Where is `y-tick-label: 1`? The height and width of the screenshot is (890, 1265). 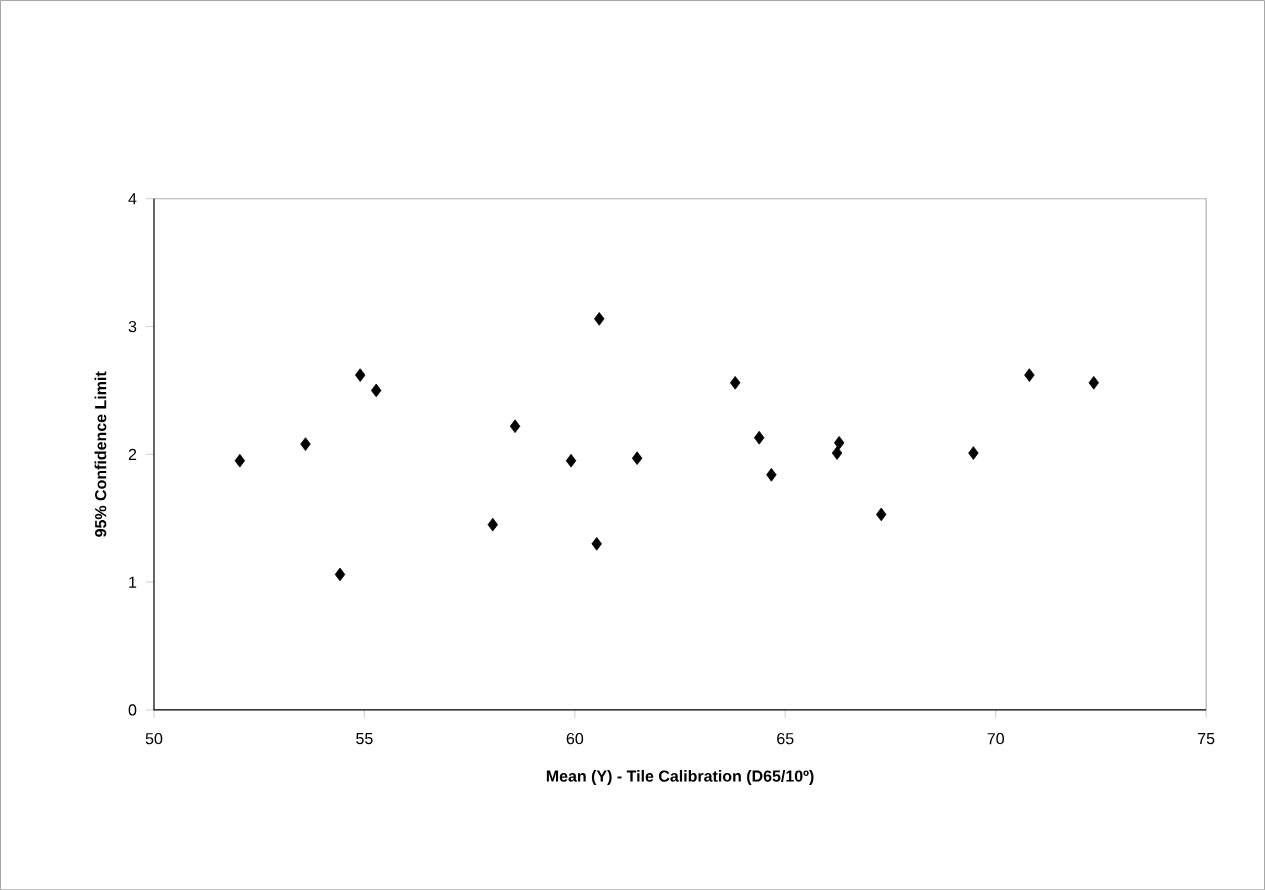 y-tick-label: 1 is located at coordinates (133, 582).